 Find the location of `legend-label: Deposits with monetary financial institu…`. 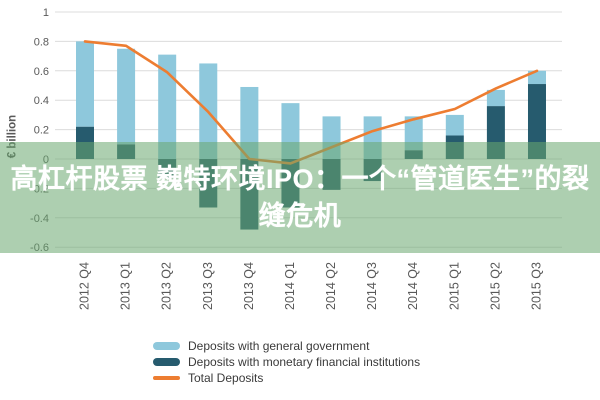

legend-label: Deposits with monetary financial institu… is located at coordinates (304, 362).